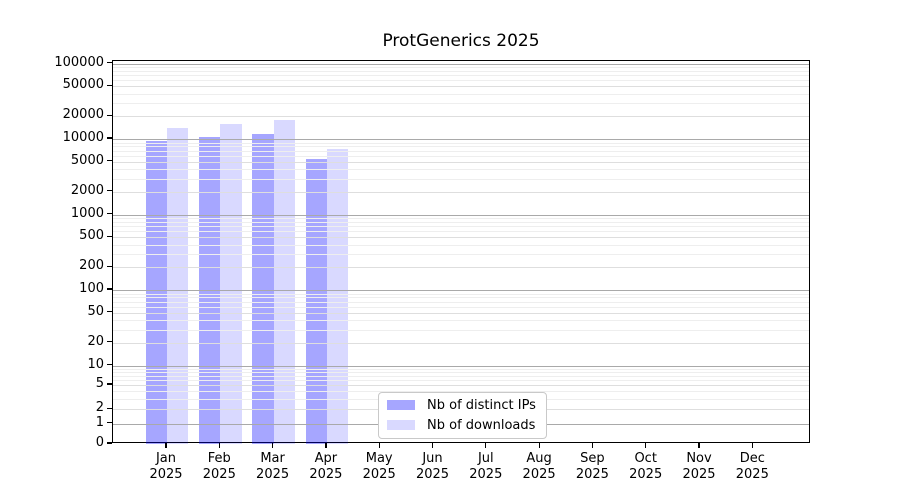 This screenshot has height=500, width=900. What do you see at coordinates (87, 190) in the screenshot?
I see `y-tick-label-2000: 2000` at bounding box center [87, 190].